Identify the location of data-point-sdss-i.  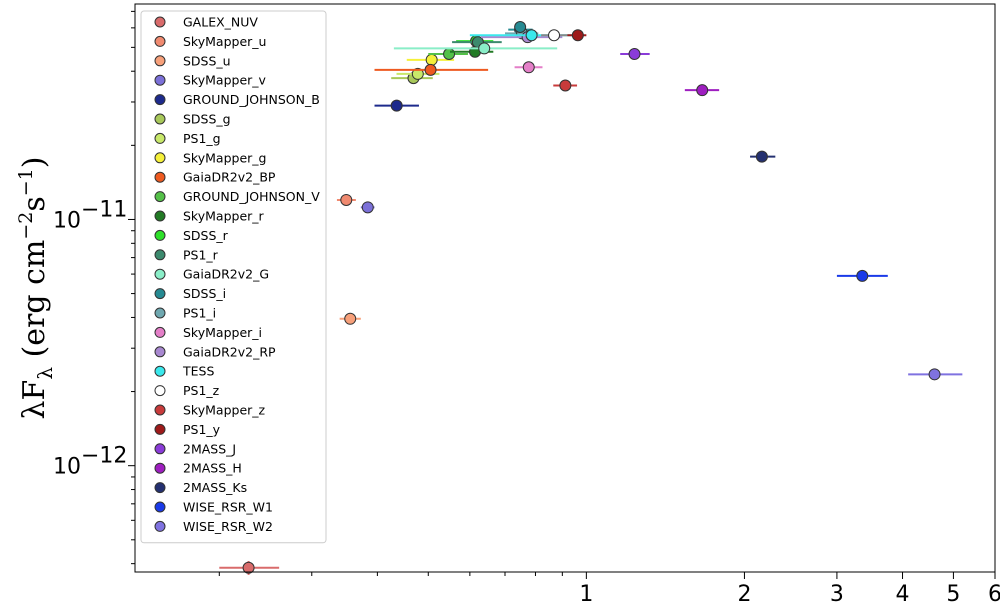
(520, 26).